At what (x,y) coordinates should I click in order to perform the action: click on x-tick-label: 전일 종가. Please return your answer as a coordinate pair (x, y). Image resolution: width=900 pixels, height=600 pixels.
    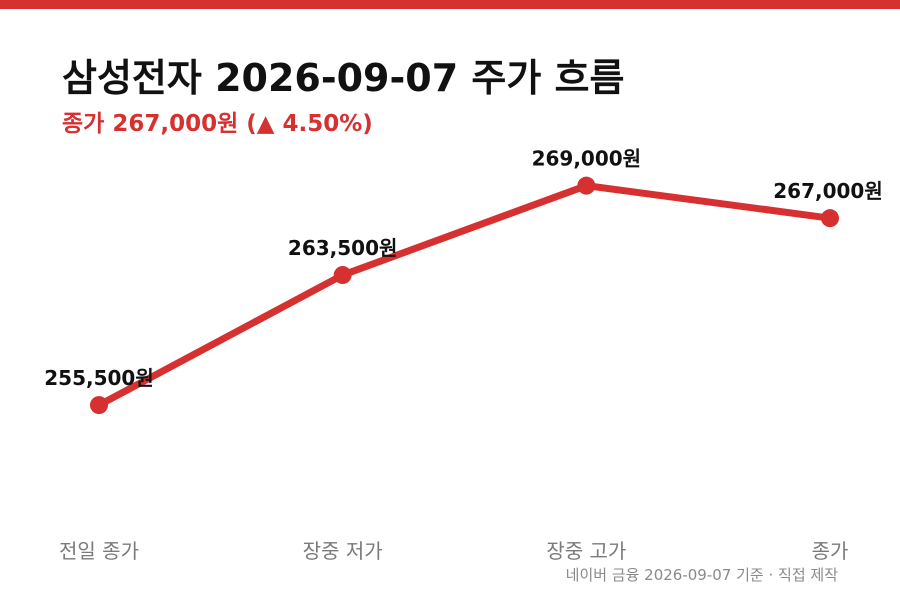
    Looking at the image, I should click on (99, 551).